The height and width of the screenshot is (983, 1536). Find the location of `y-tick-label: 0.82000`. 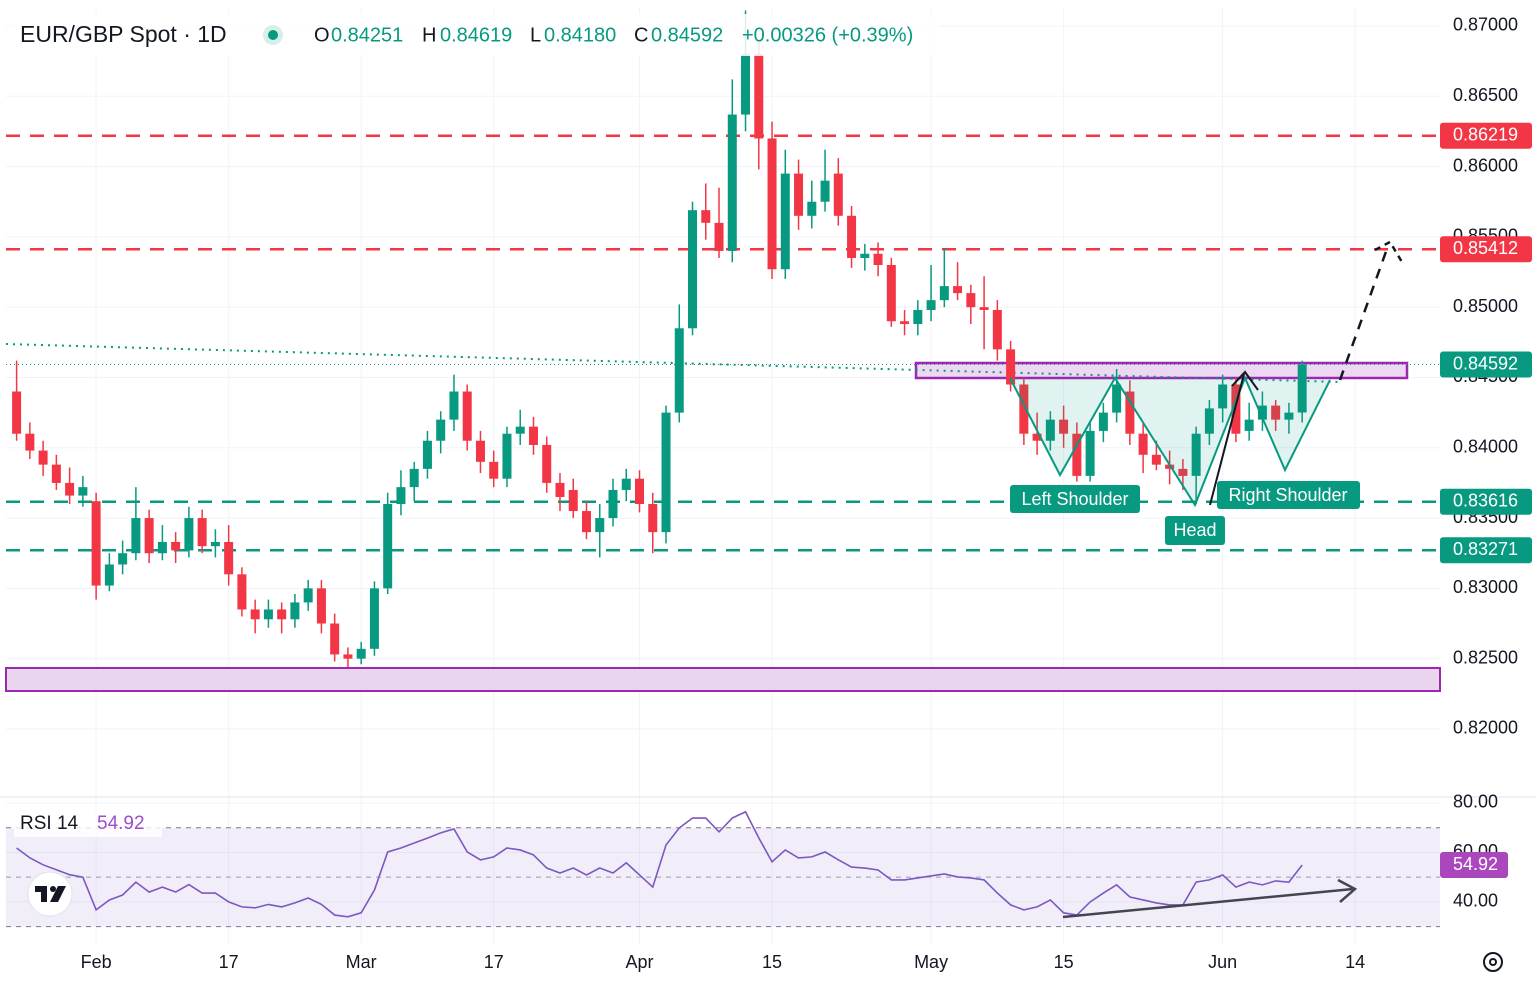

y-tick-label: 0.82000 is located at coordinates (1485, 728).